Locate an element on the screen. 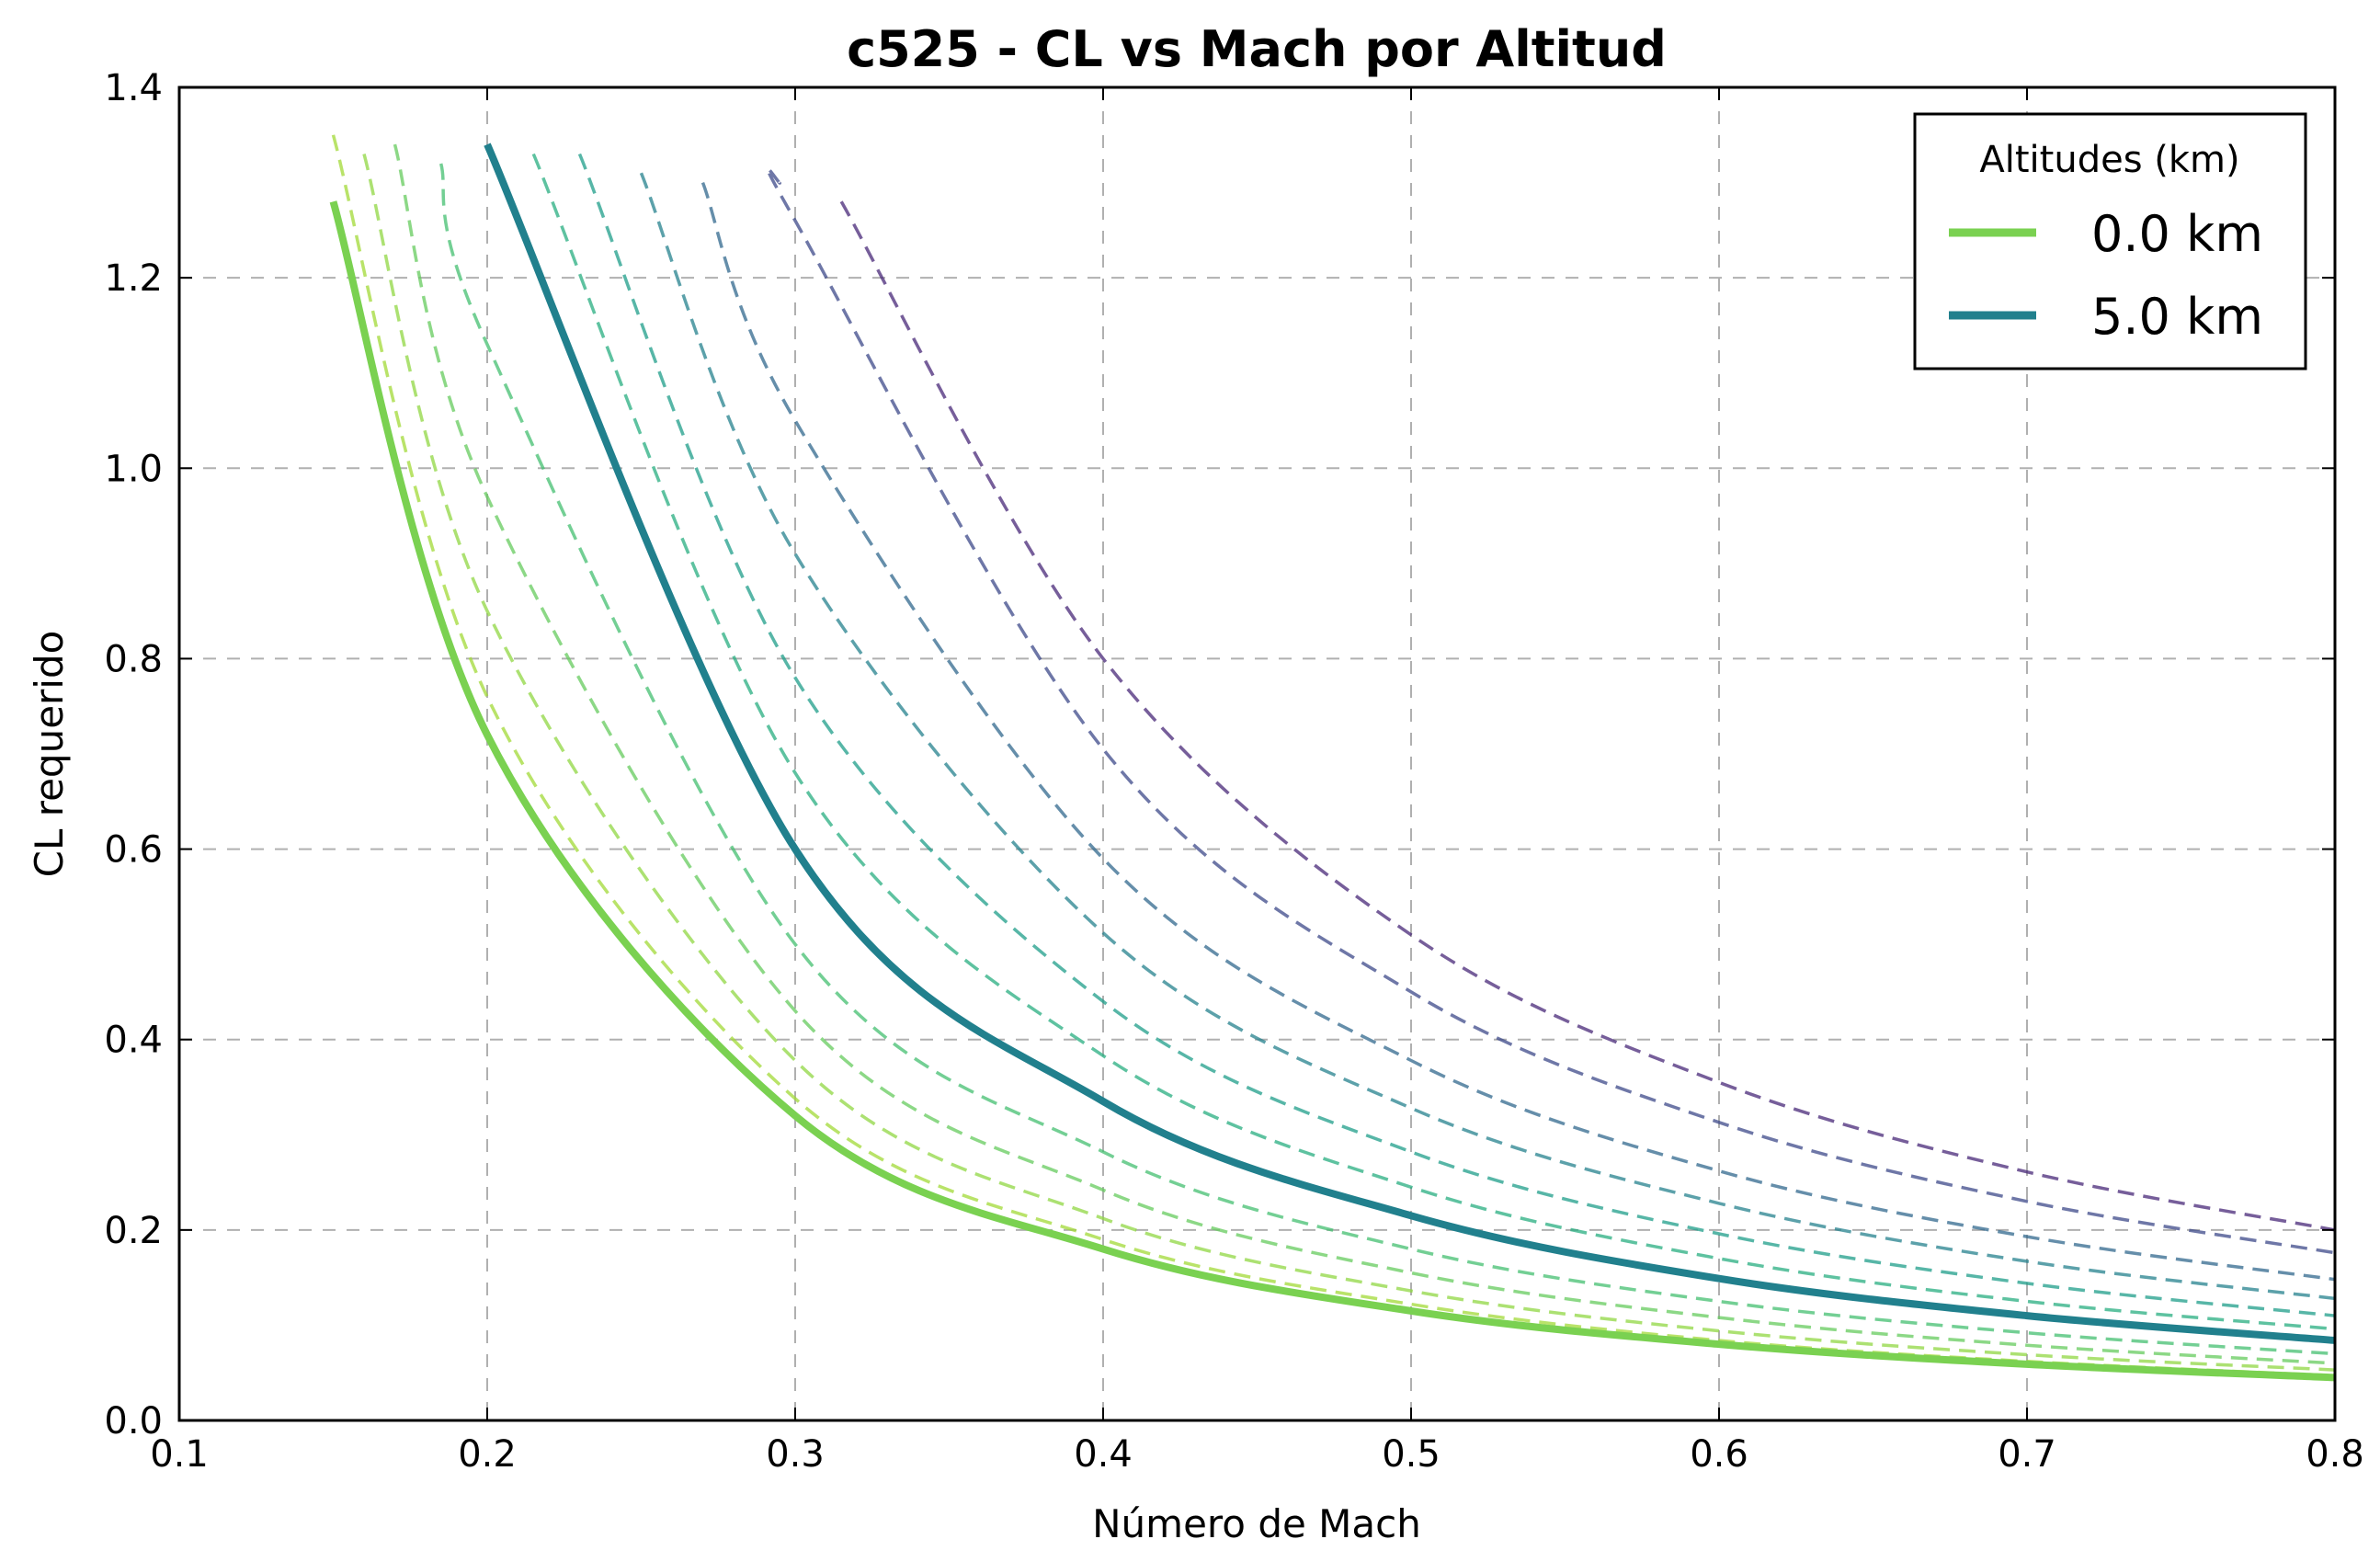 The image size is (2380, 1562). y-axis-label: CL requerido is located at coordinates (49, 754).